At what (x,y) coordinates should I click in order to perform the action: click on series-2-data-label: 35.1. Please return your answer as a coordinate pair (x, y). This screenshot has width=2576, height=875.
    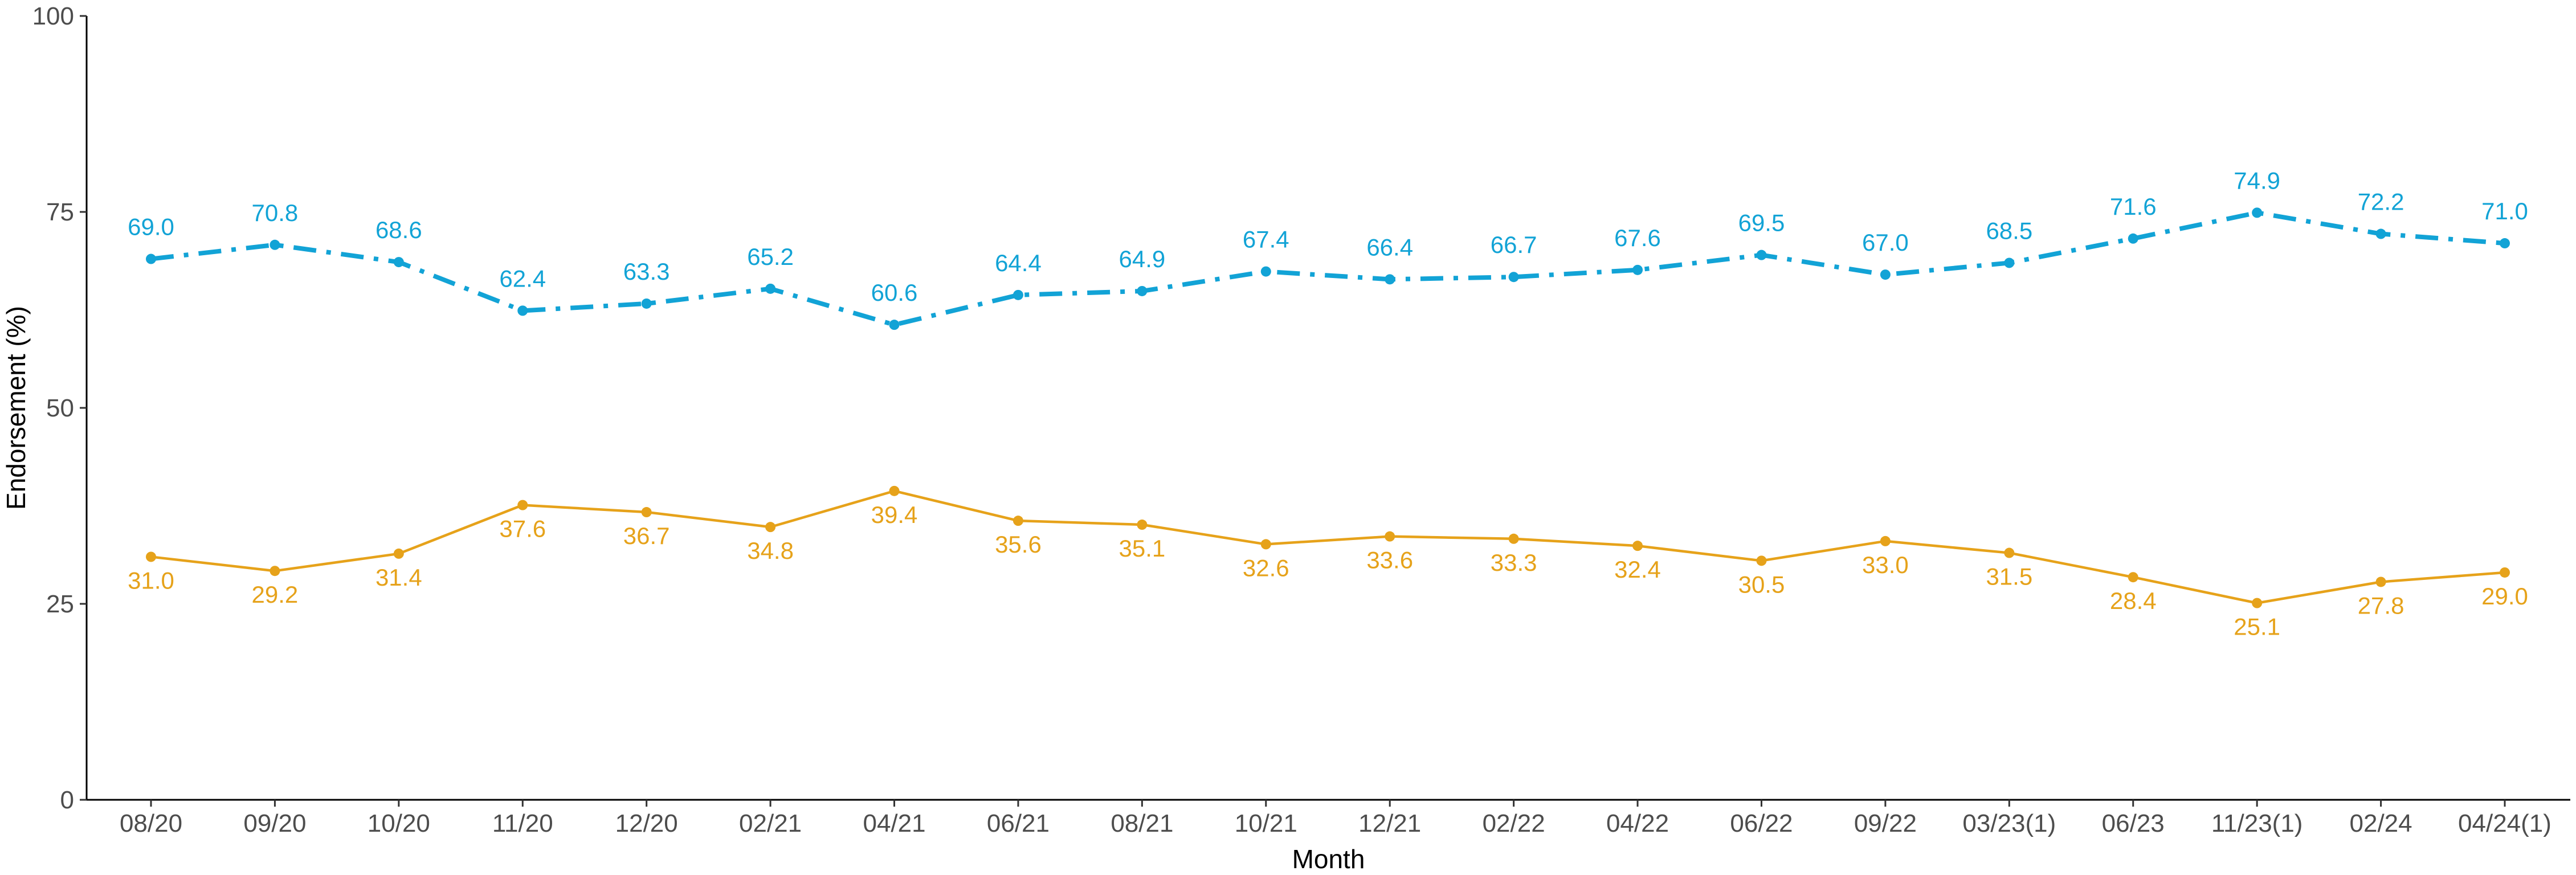
    Looking at the image, I should click on (1142, 548).